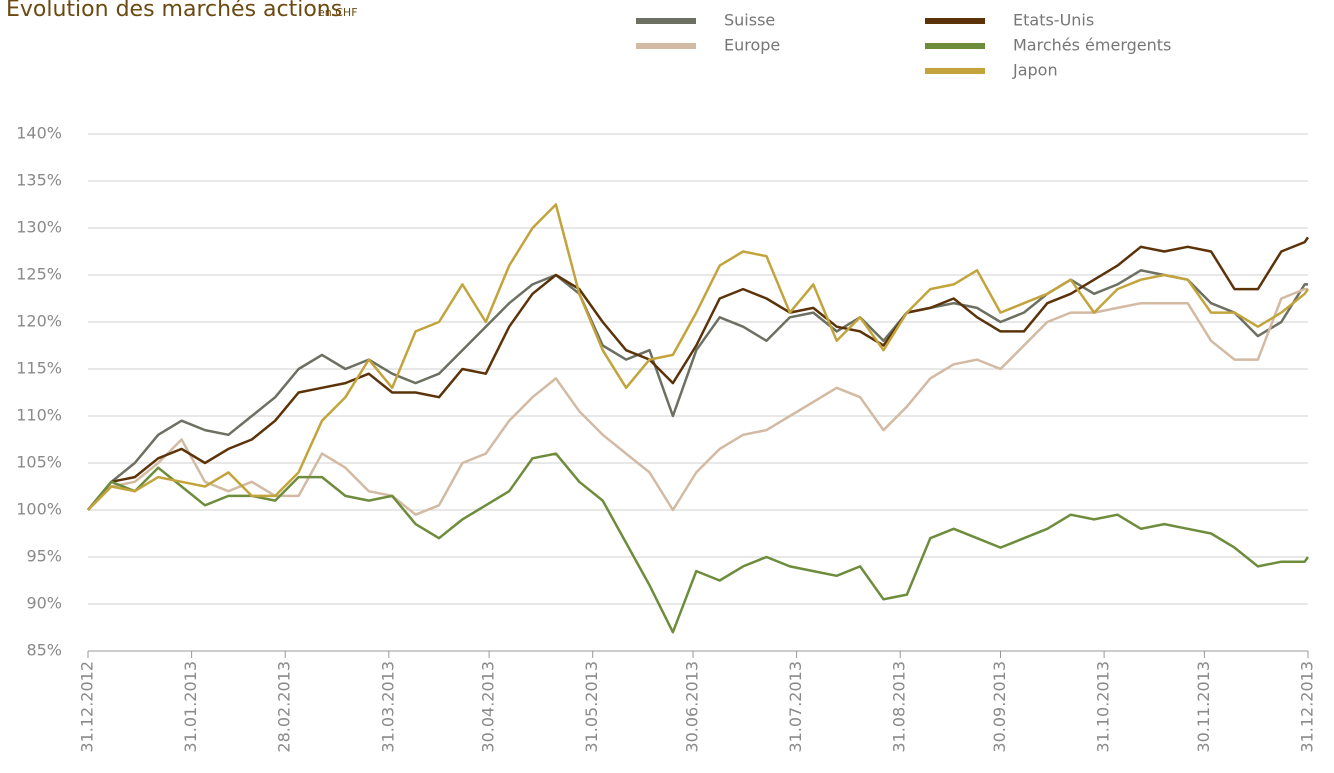  What do you see at coordinates (591, 707) in the screenshot?
I see `x-tick-label: 31.05.2013` at bounding box center [591, 707].